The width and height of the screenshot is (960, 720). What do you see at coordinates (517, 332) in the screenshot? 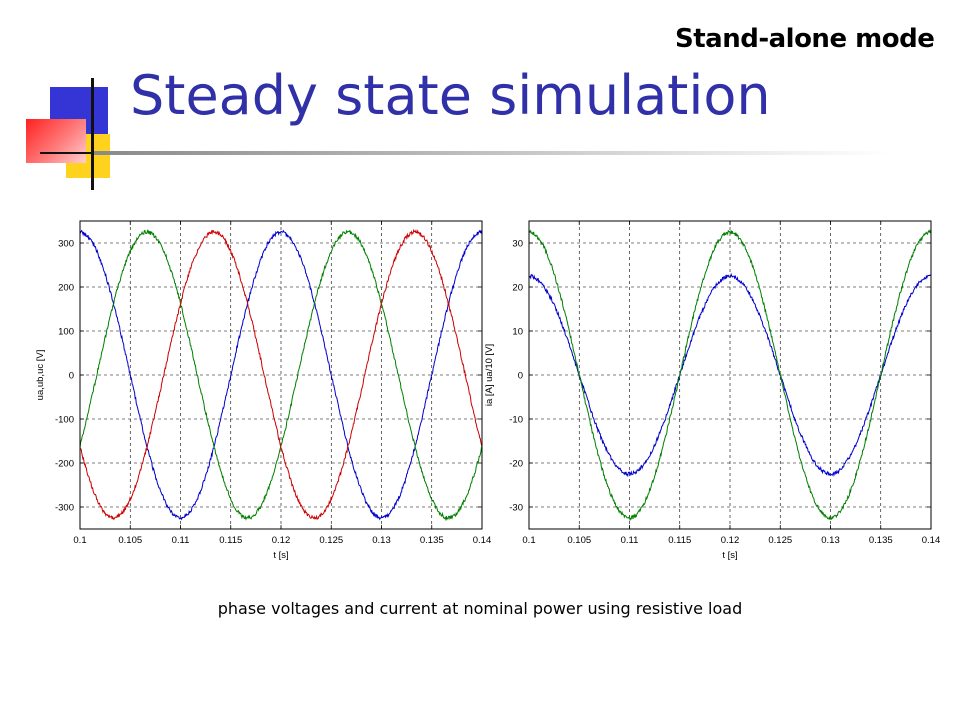
I see `y-tick-label: 10` at bounding box center [517, 332].